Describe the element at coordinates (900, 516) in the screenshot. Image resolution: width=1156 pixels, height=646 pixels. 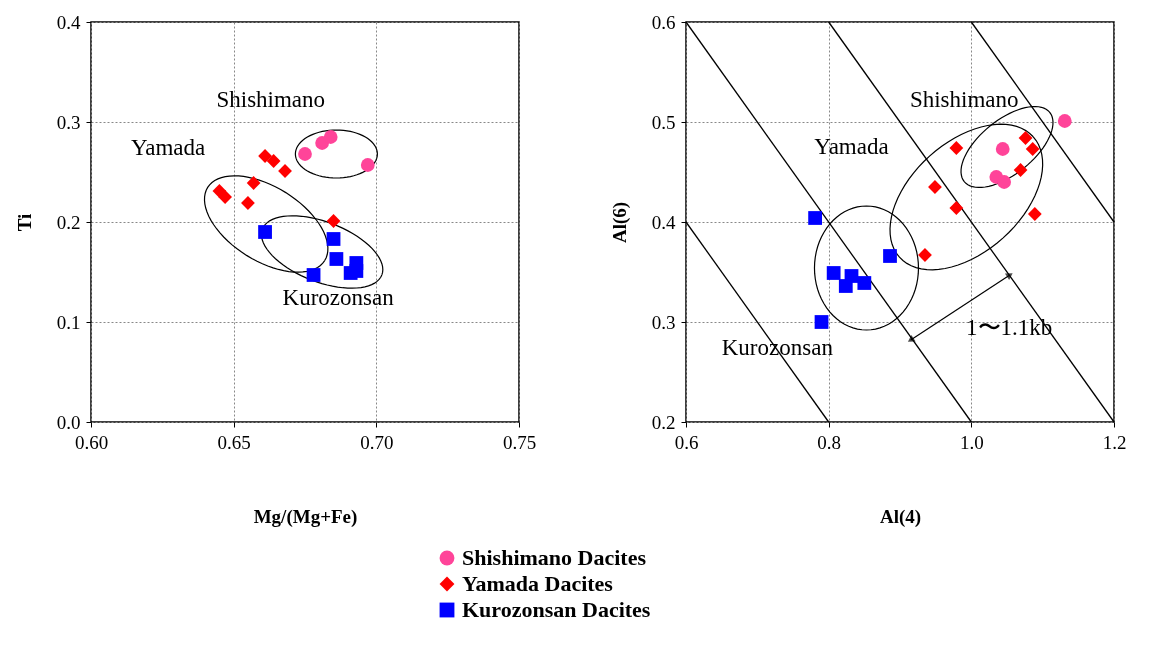
I see `x-axis-title: Al(4)` at that location.